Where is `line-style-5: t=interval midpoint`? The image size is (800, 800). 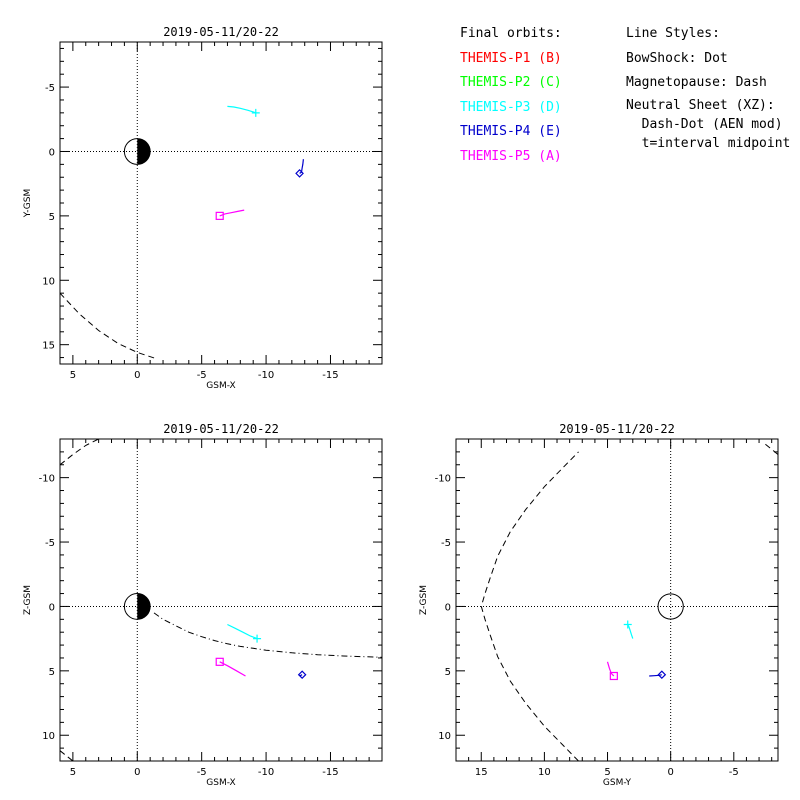
line-style-5: t=interval midpoint is located at coordinates (708, 143).